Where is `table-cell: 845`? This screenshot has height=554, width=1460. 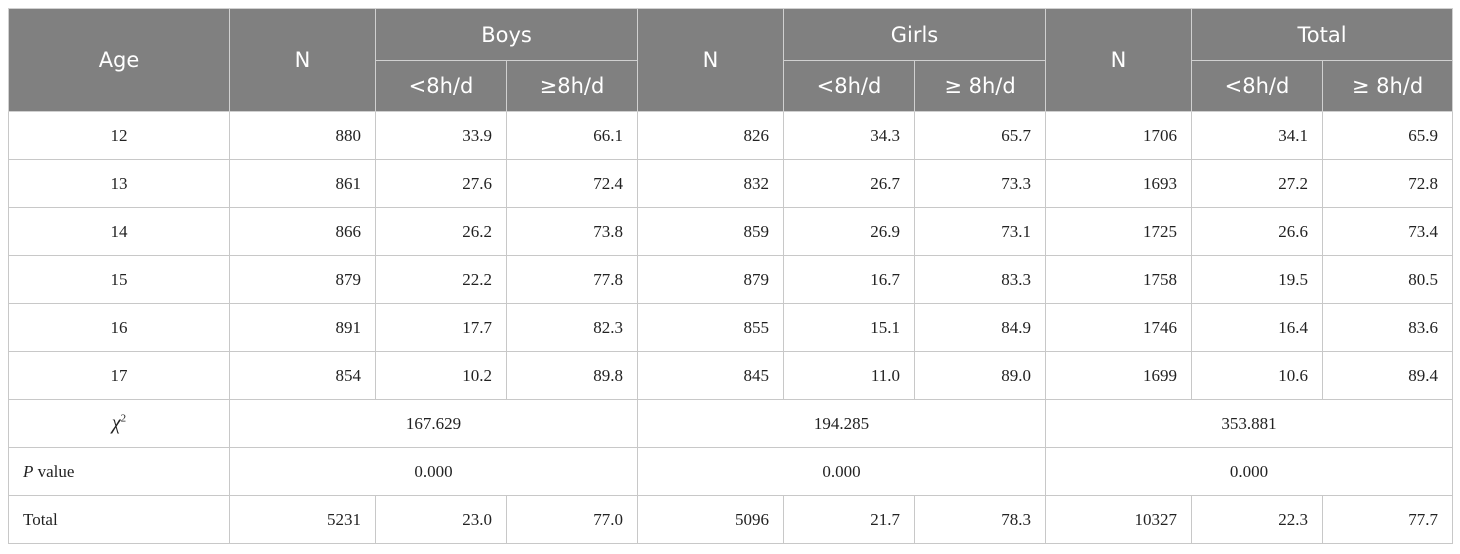 table-cell: 845 is located at coordinates (710, 375).